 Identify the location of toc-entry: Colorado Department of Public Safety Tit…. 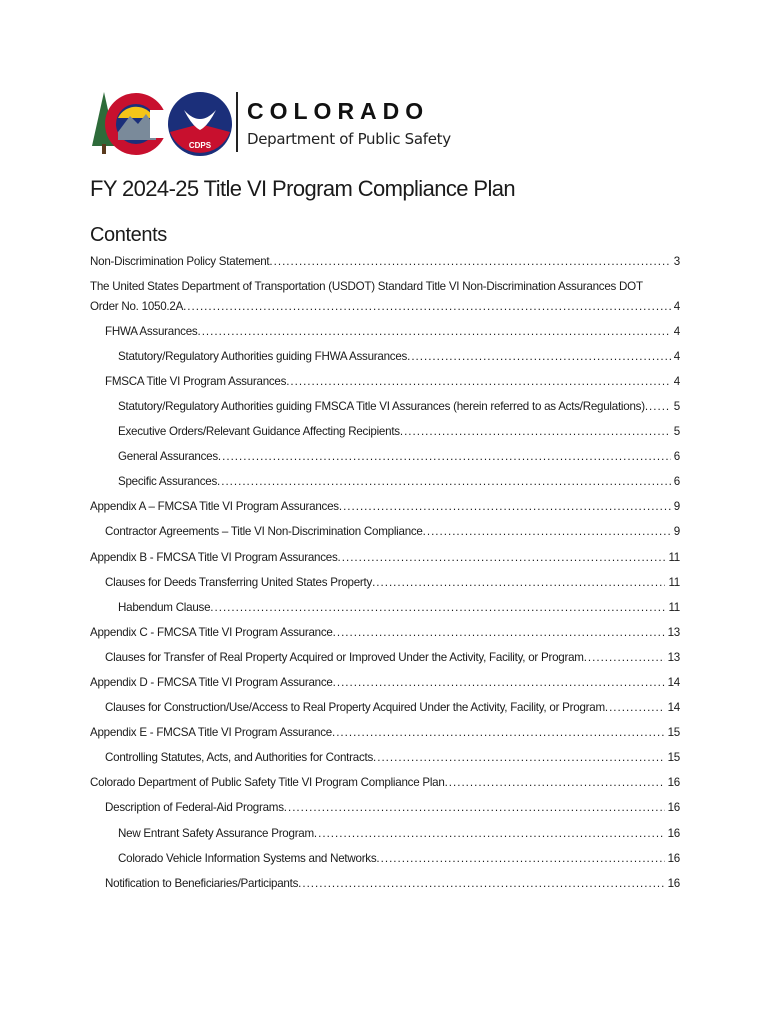
(385, 783).